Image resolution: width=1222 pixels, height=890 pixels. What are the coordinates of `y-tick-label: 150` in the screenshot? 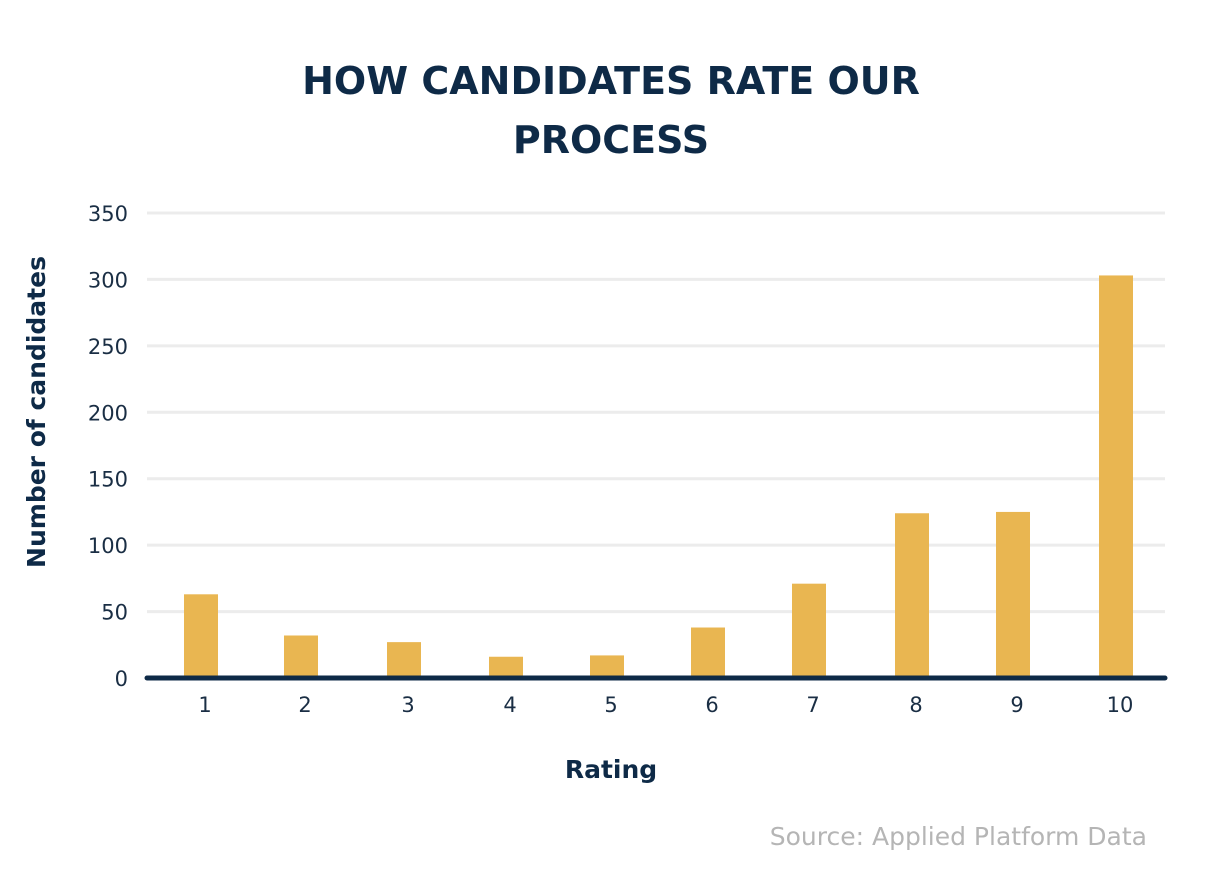 It's located at (108, 480).